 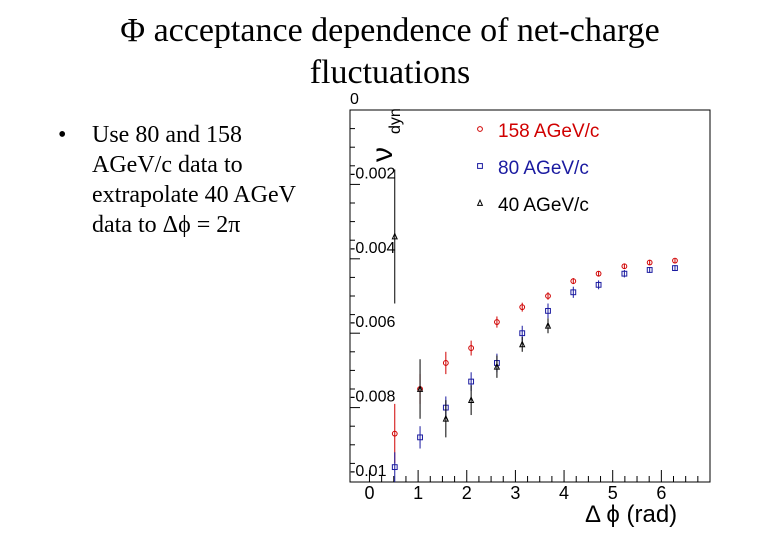 I want to click on series-circle, so click(x=534, y=360).